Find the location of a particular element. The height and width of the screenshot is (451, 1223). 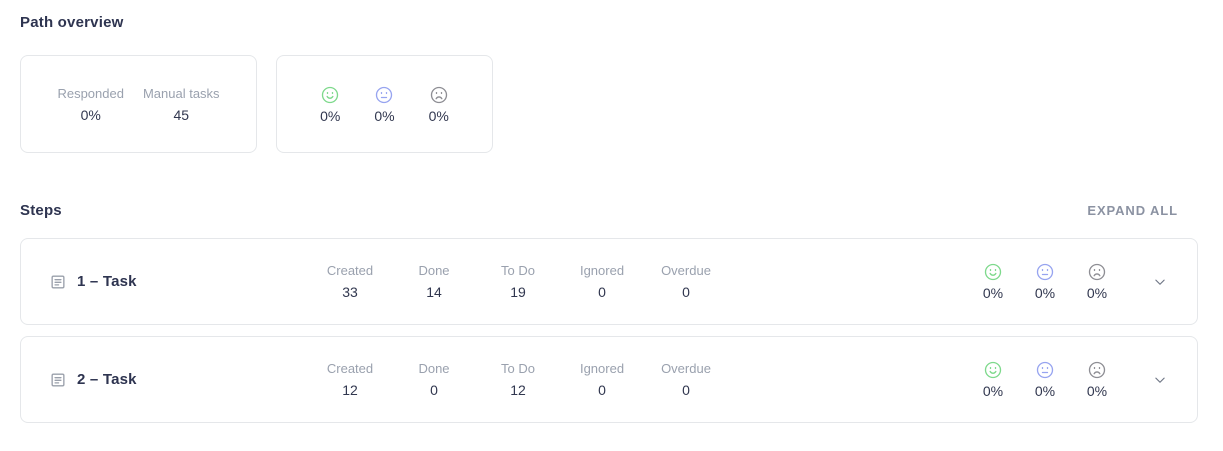

todo-stat: To Do 19 is located at coordinates (518, 281).